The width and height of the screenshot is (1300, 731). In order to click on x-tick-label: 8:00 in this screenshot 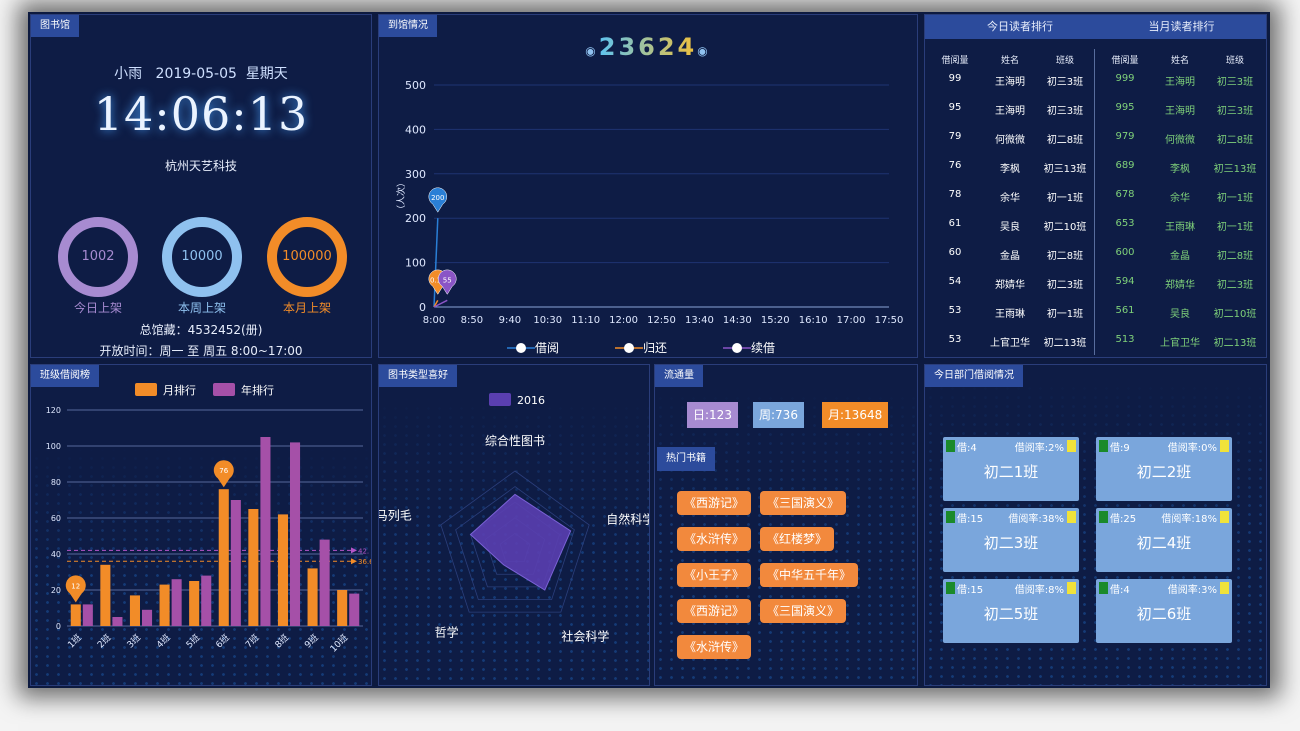, I will do `click(434, 320)`.